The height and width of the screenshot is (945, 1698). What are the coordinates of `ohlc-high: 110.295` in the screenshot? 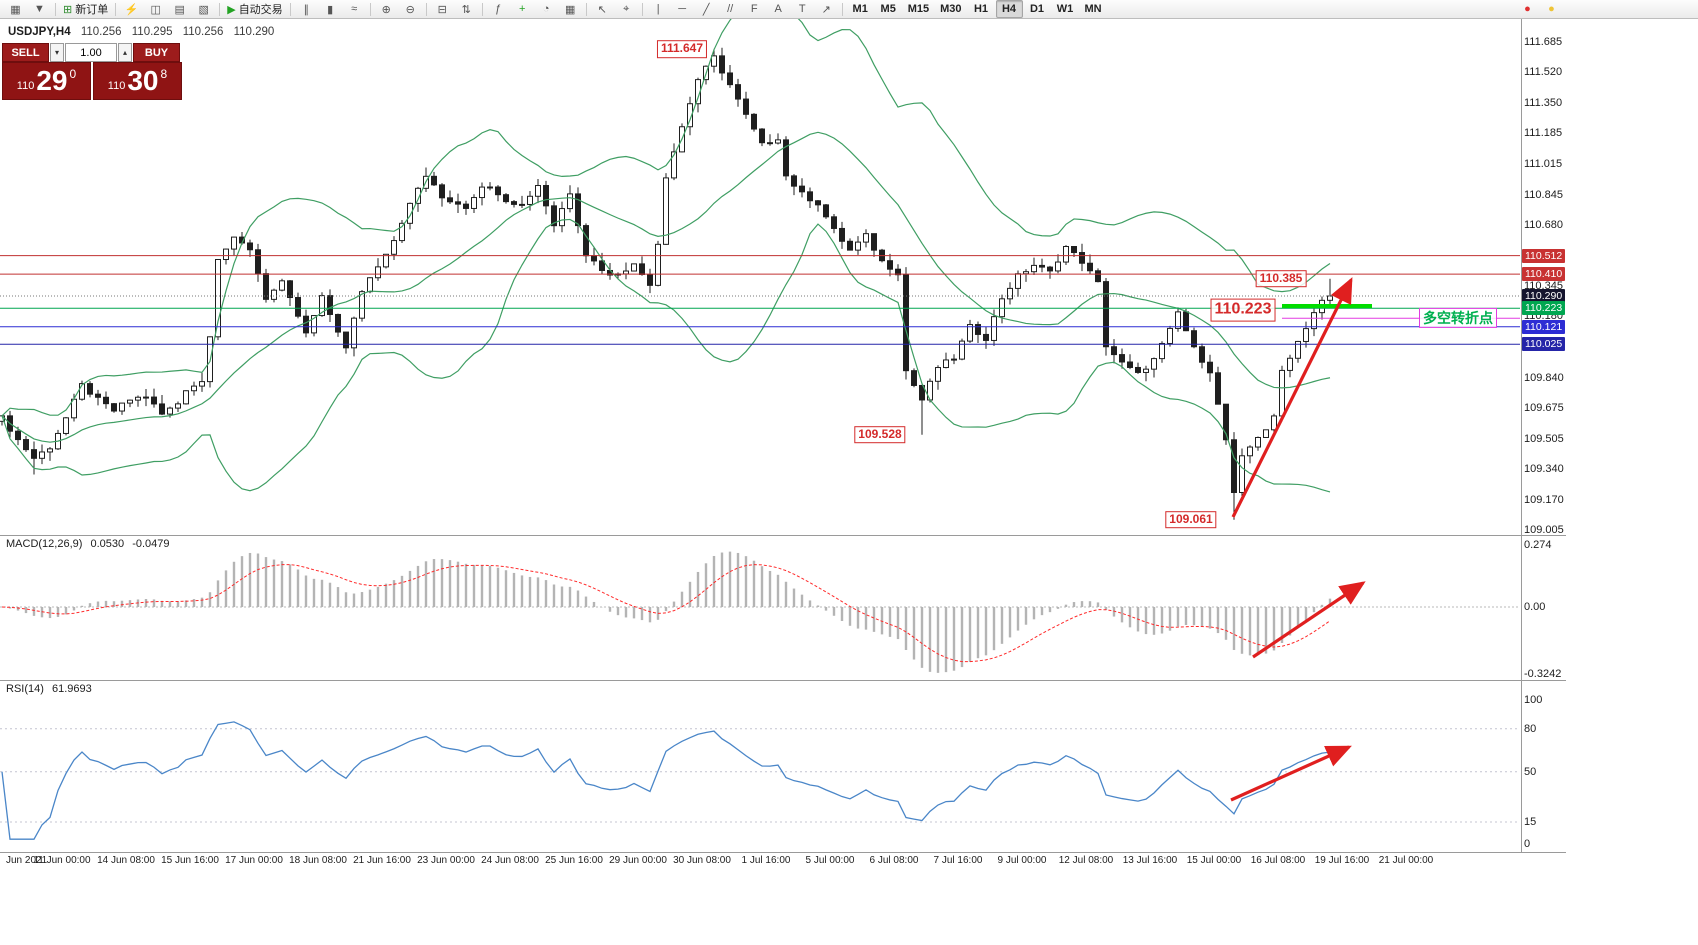 It's located at (152, 32).